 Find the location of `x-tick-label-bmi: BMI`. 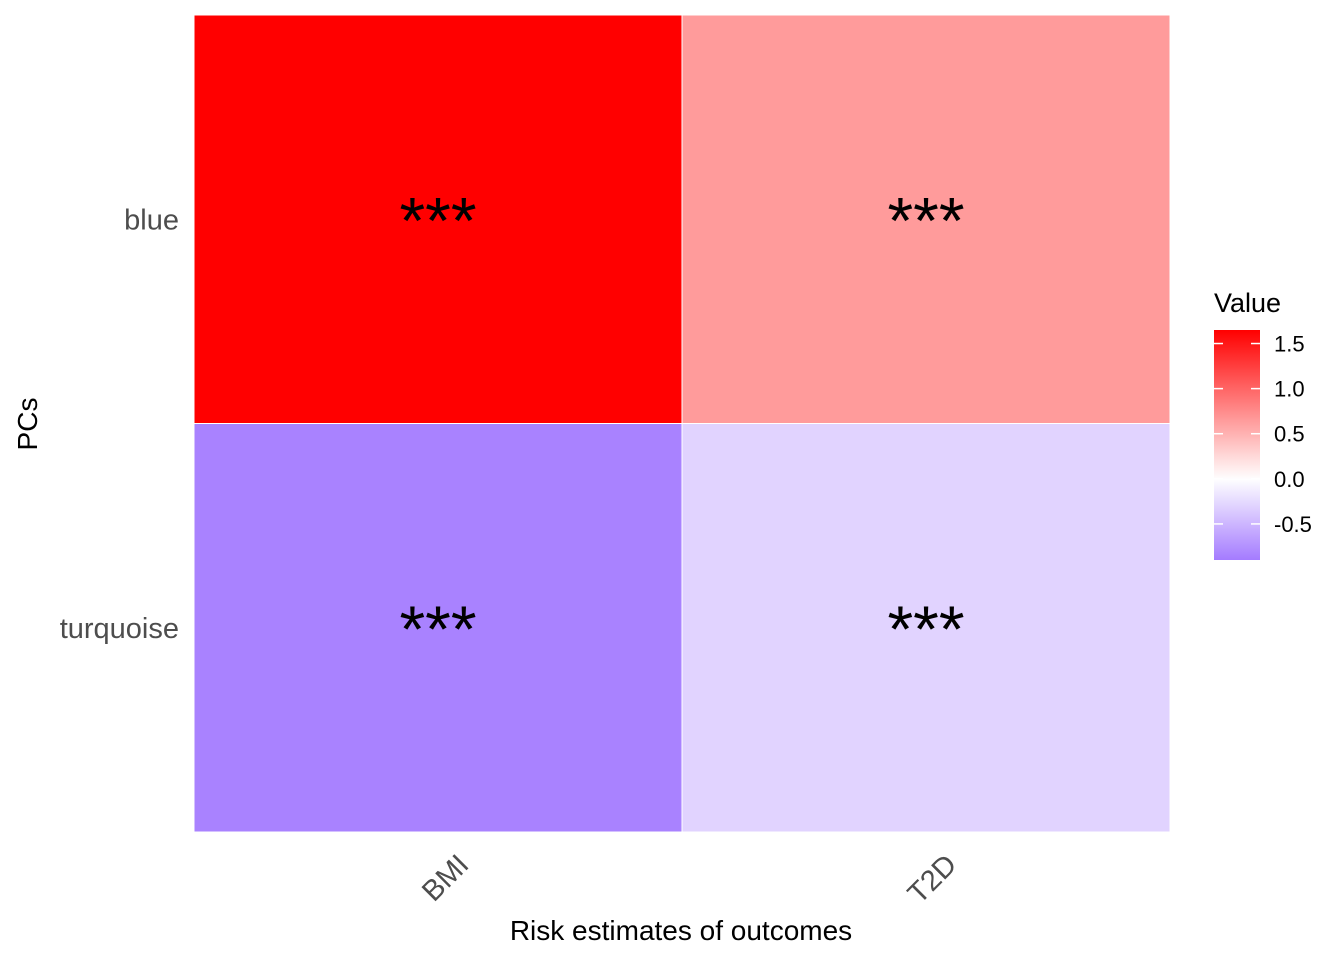

x-tick-label-bmi: BMI is located at coordinates (445, 878).